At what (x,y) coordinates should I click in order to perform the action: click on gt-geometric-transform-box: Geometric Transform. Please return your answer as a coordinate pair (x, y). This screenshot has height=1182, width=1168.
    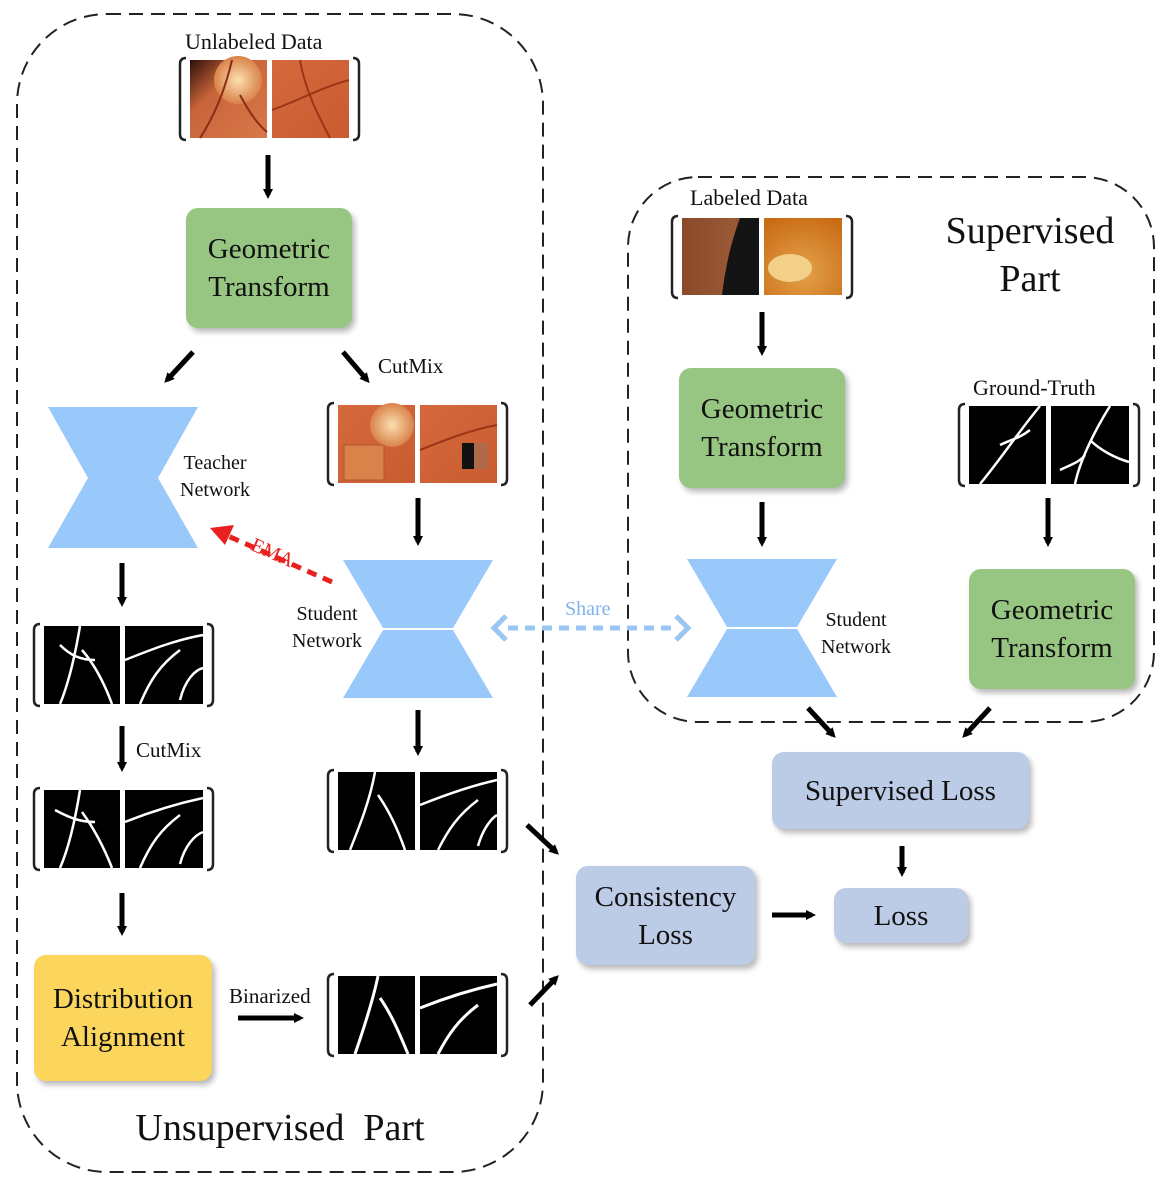
    Looking at the image, I should click on (1052, 629).